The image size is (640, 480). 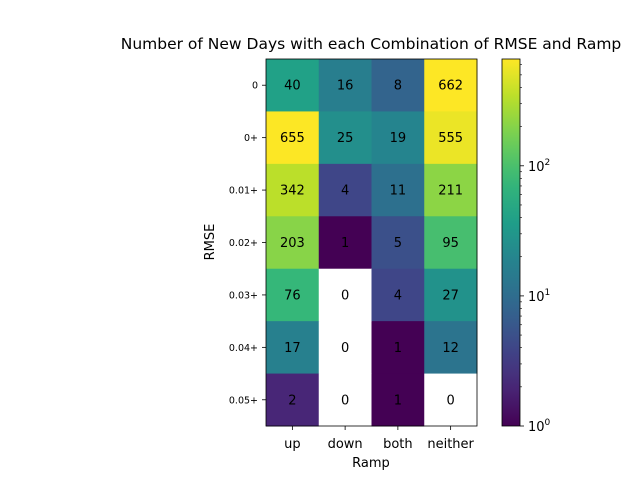 I want to click on colorbar-tick-label: 10², so click(x=539, y=166).